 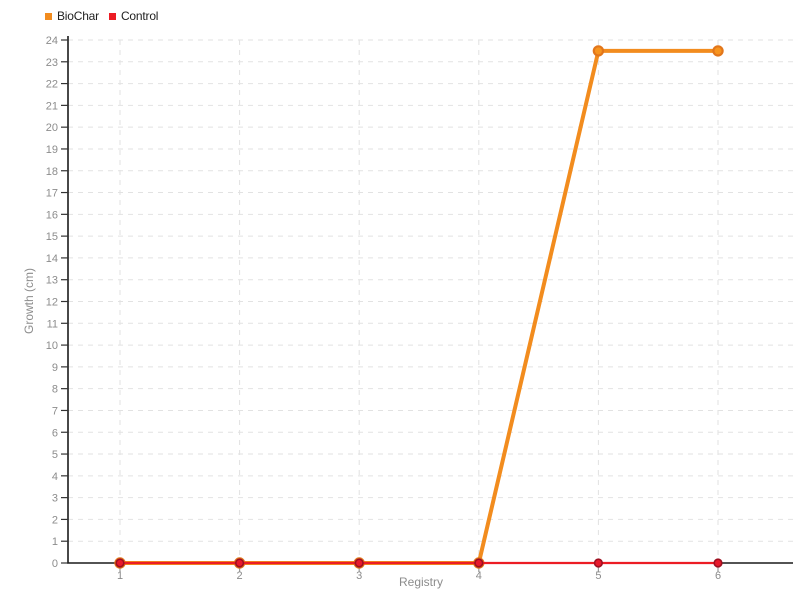 I want to click on y-tick-label: 2, so click(x=55, y=520).